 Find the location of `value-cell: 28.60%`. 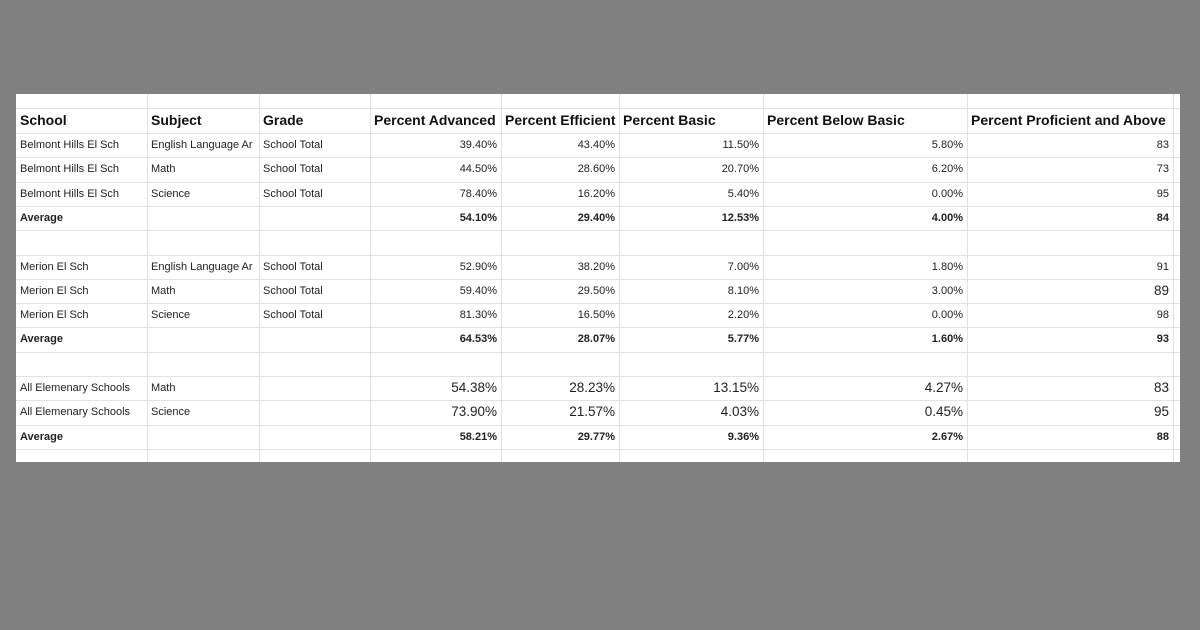

value-cell: 28.60% is located at coordinates (596, 169).